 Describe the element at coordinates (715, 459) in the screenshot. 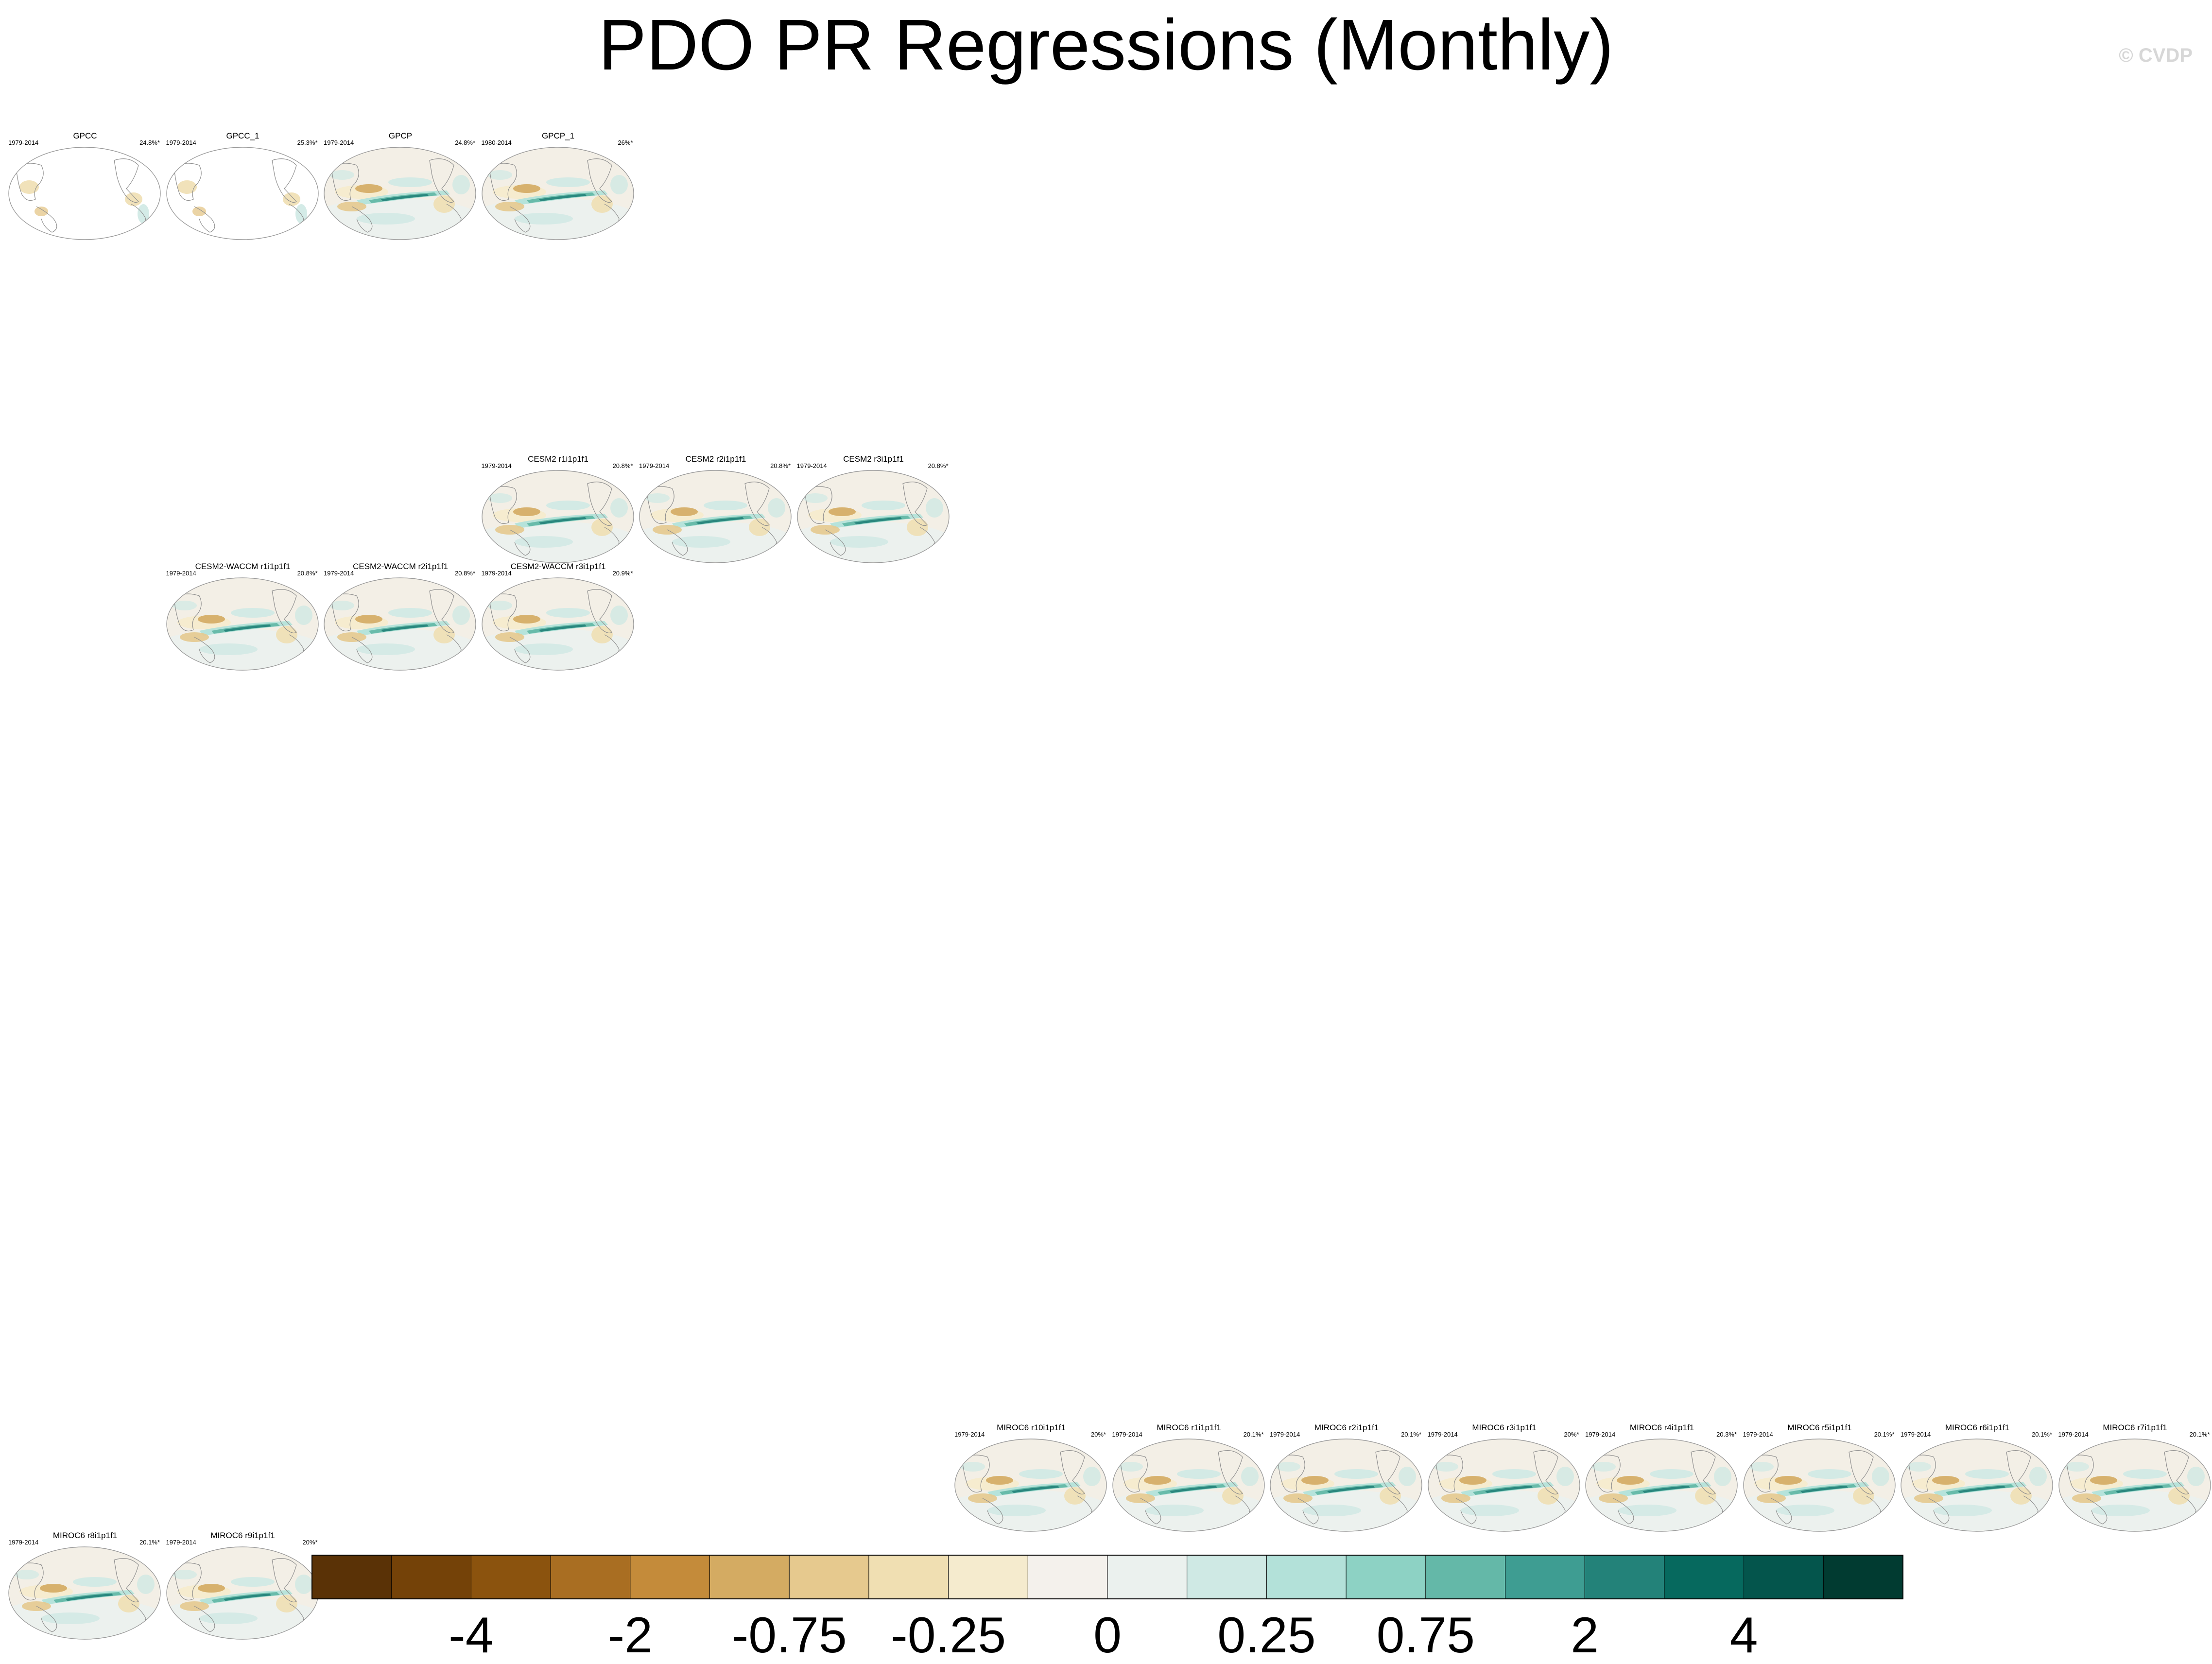

I see `panel-title: CESM2 r2i1p1f1` at that location.